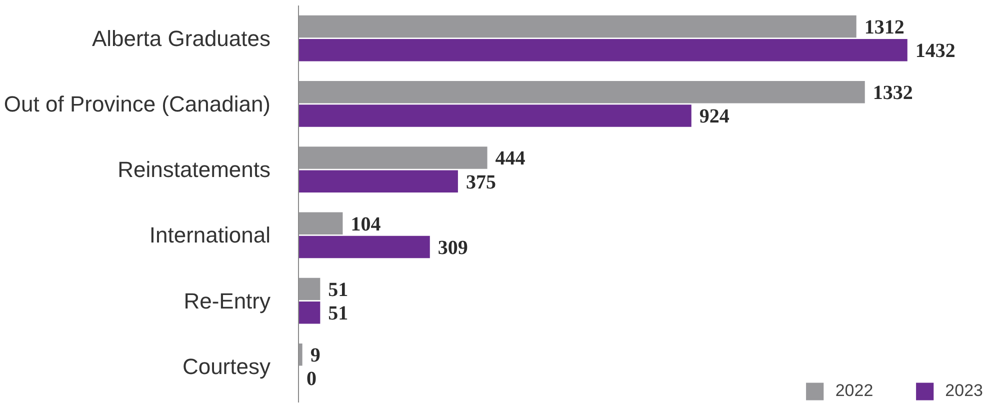  I want to click on data-label: 104, so click(365, 224).